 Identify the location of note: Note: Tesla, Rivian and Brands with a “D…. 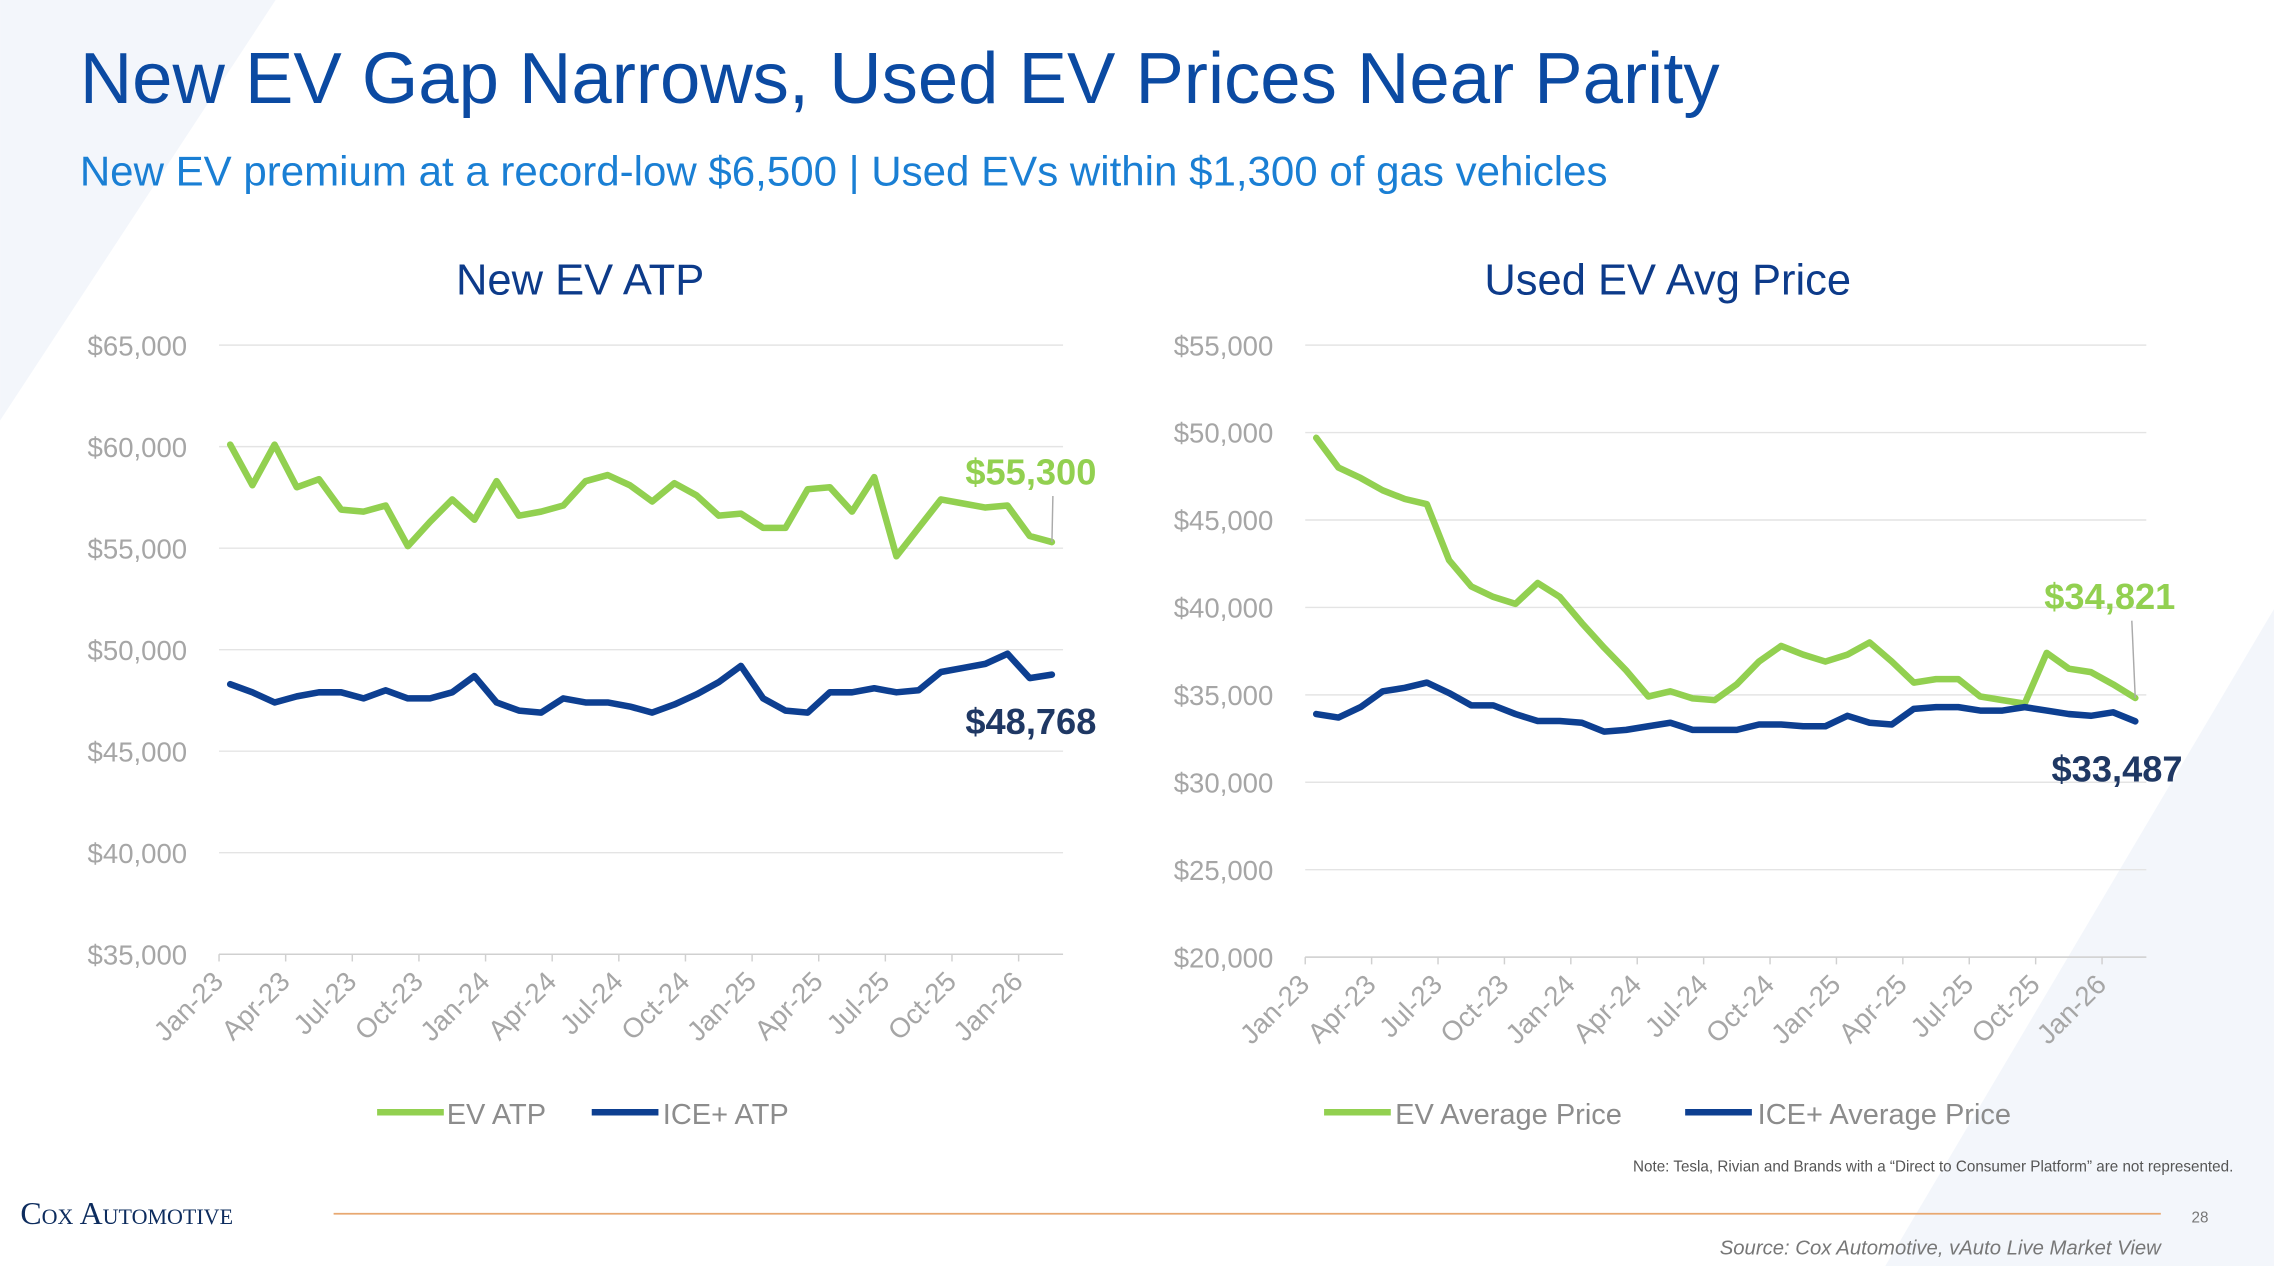
(1933, 1167).